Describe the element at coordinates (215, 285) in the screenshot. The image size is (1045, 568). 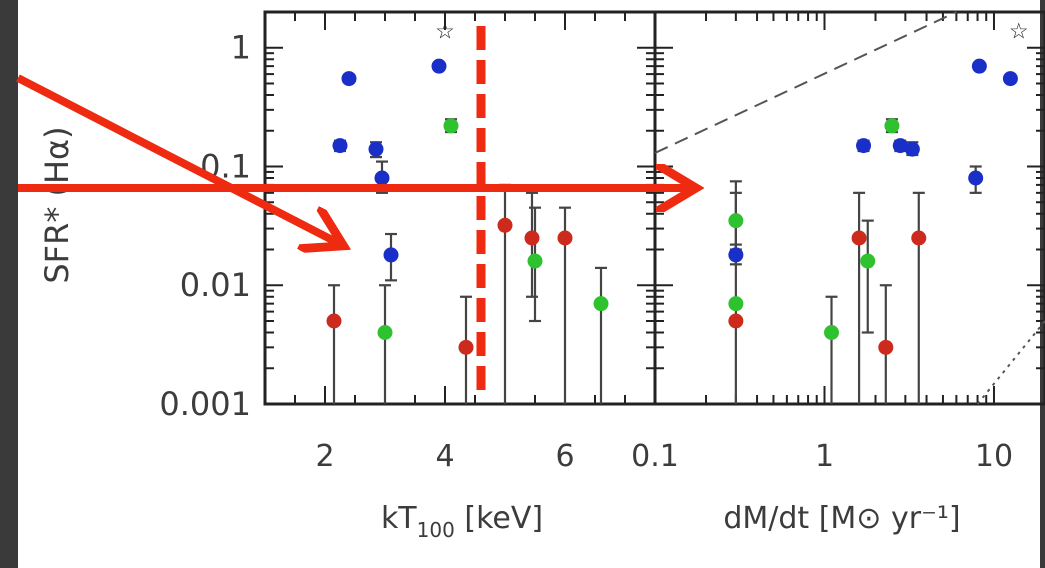
I see `y-tick-label: 0.01` at that location.